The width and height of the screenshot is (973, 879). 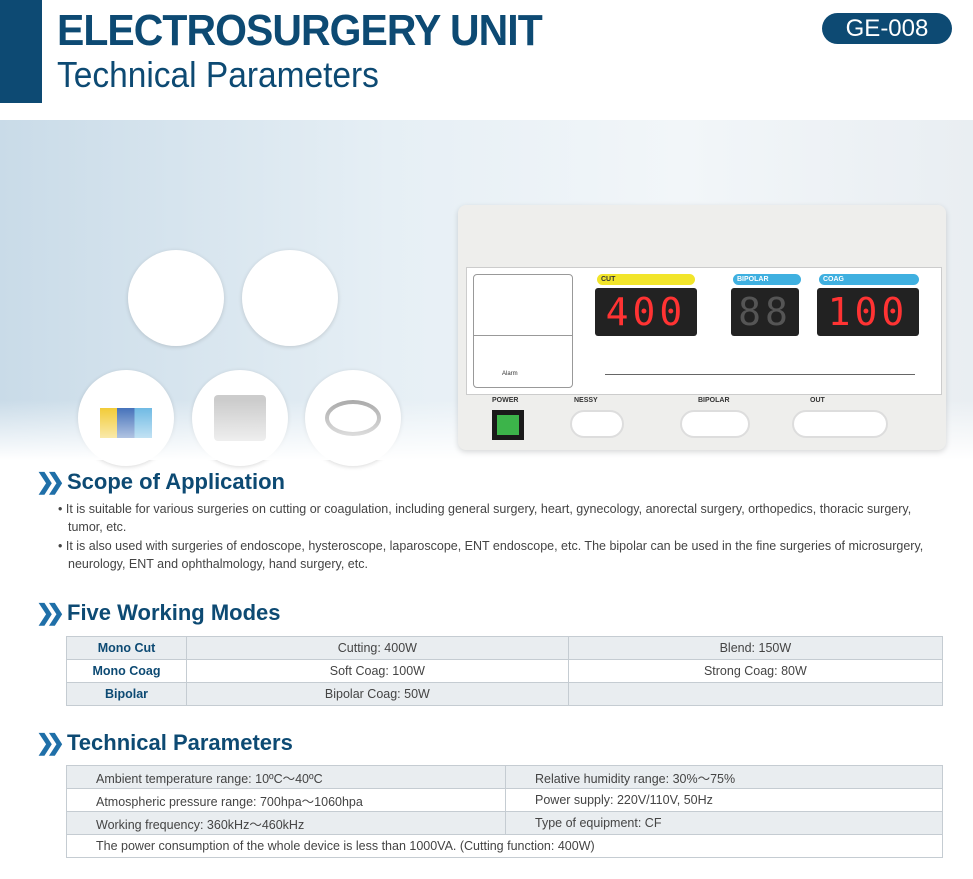 What do you see at coordinates (714, 400) in the screenshot?
I see `bipolar-port-label: BIPOLAR` at bounding box center [714, 400].